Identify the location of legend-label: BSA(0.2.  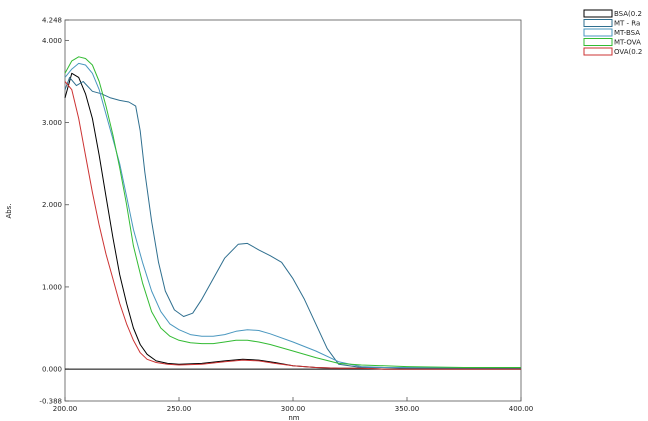
(628, 14).